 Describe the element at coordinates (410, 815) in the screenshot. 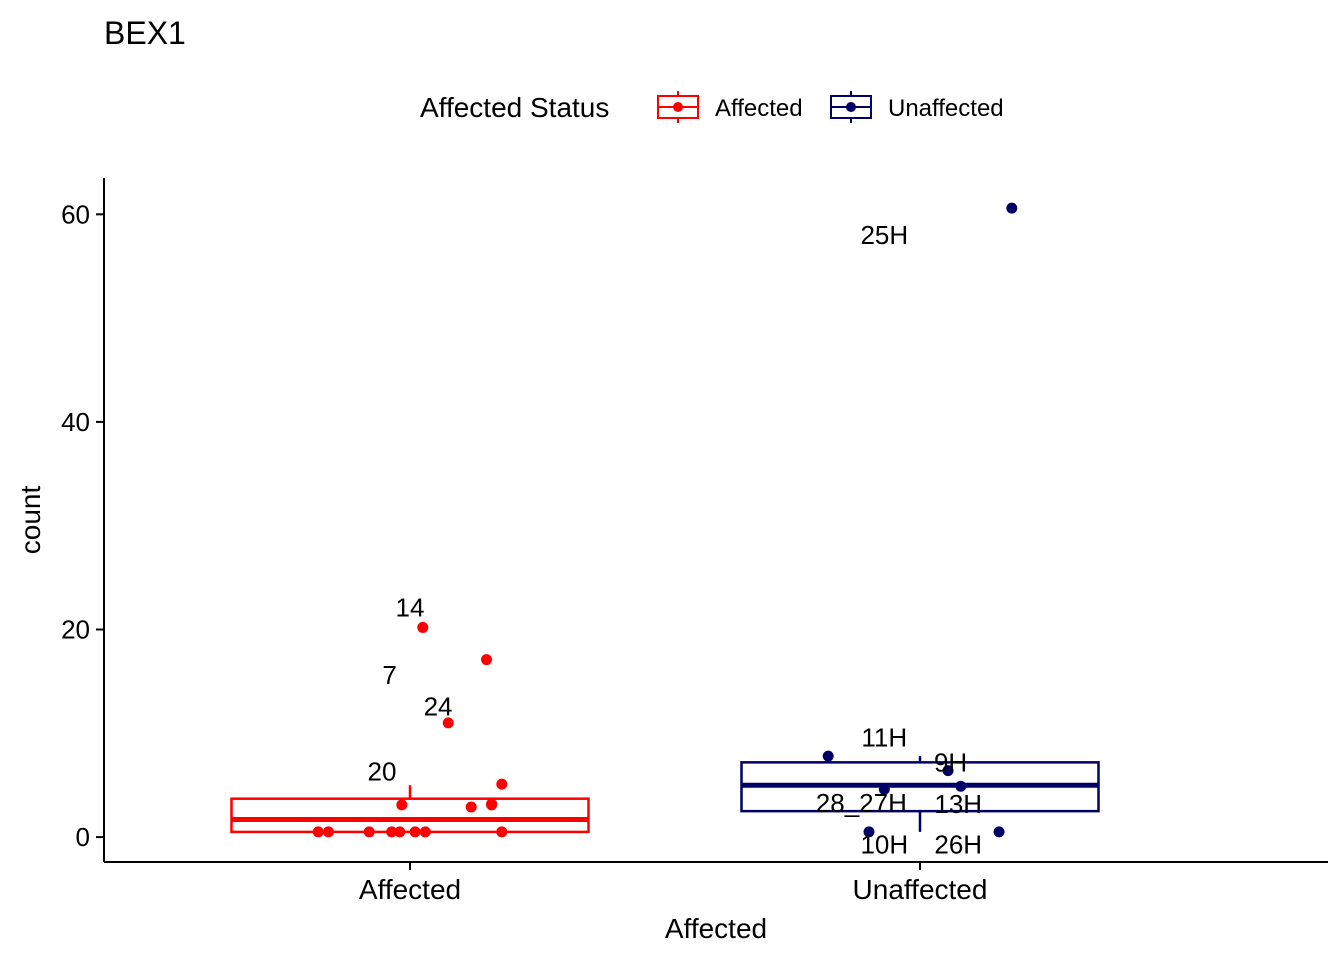

I see `box-iqr` at that location.